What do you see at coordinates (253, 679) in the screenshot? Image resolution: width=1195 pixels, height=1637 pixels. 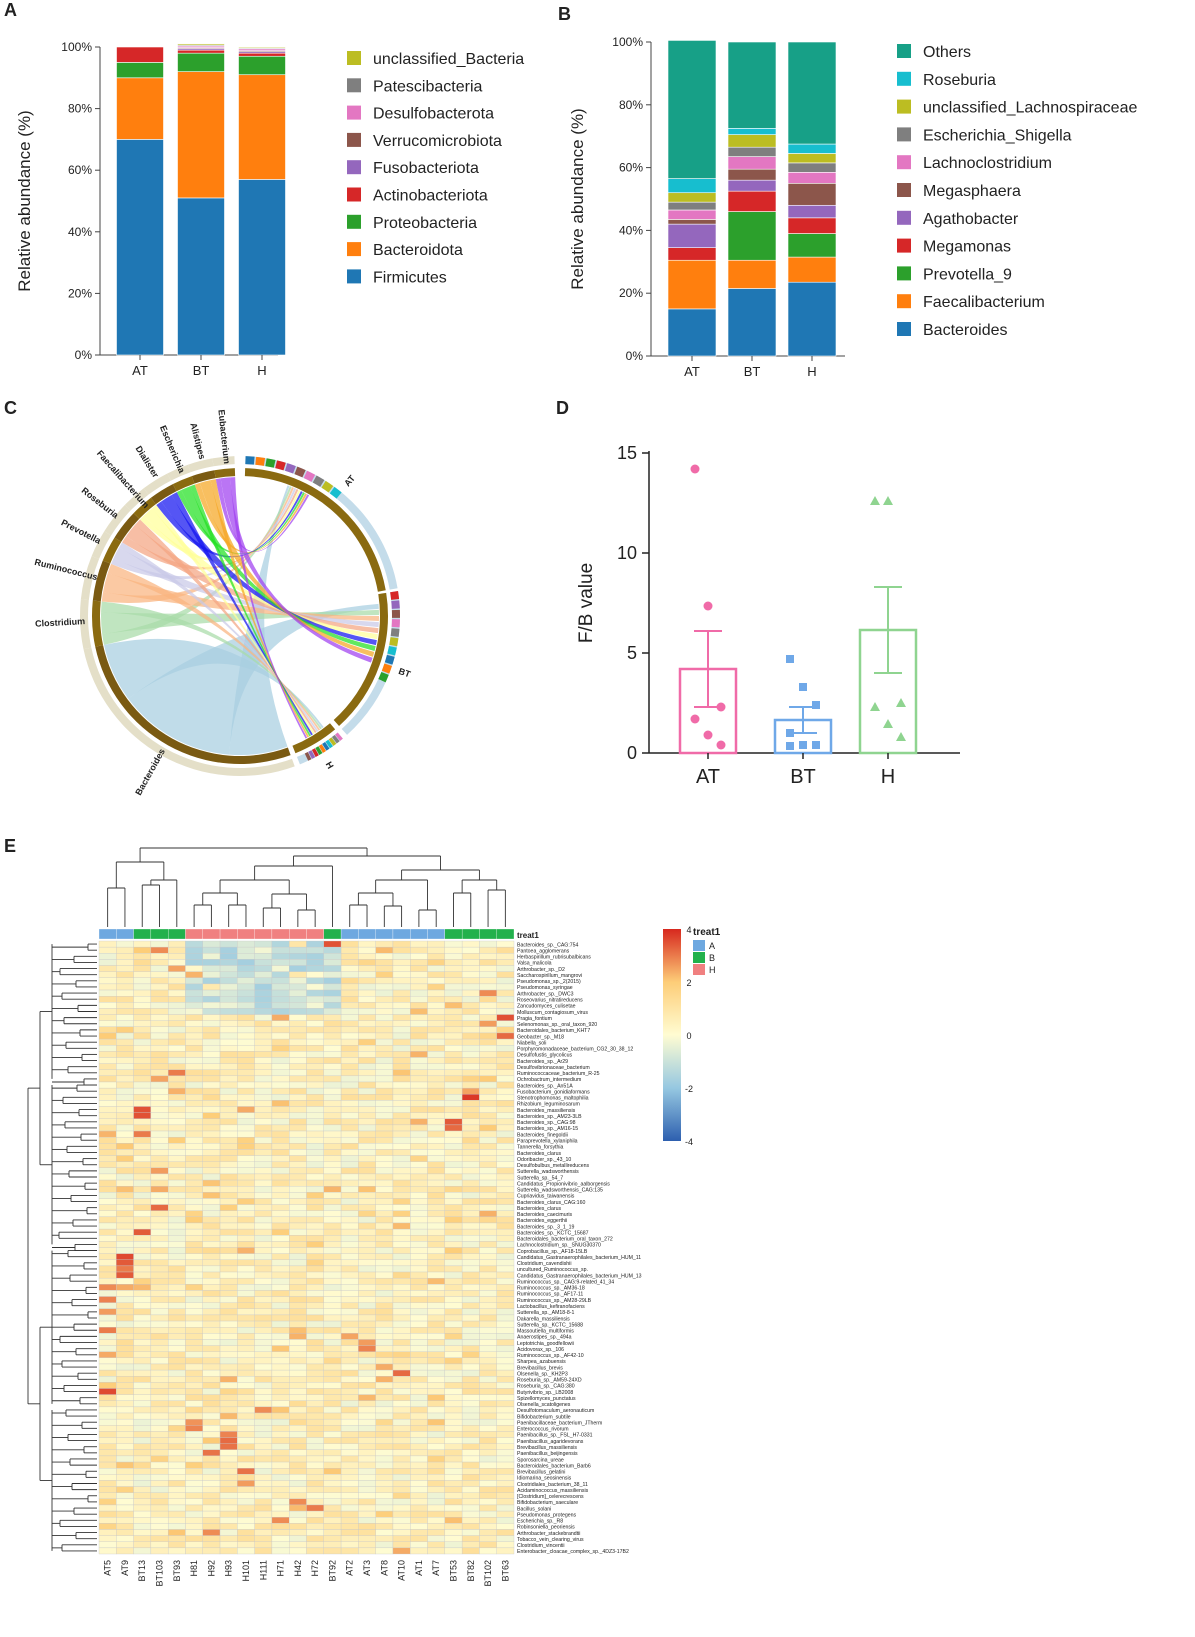 I see `chord-ribbon` at bounding box center [253, 679].